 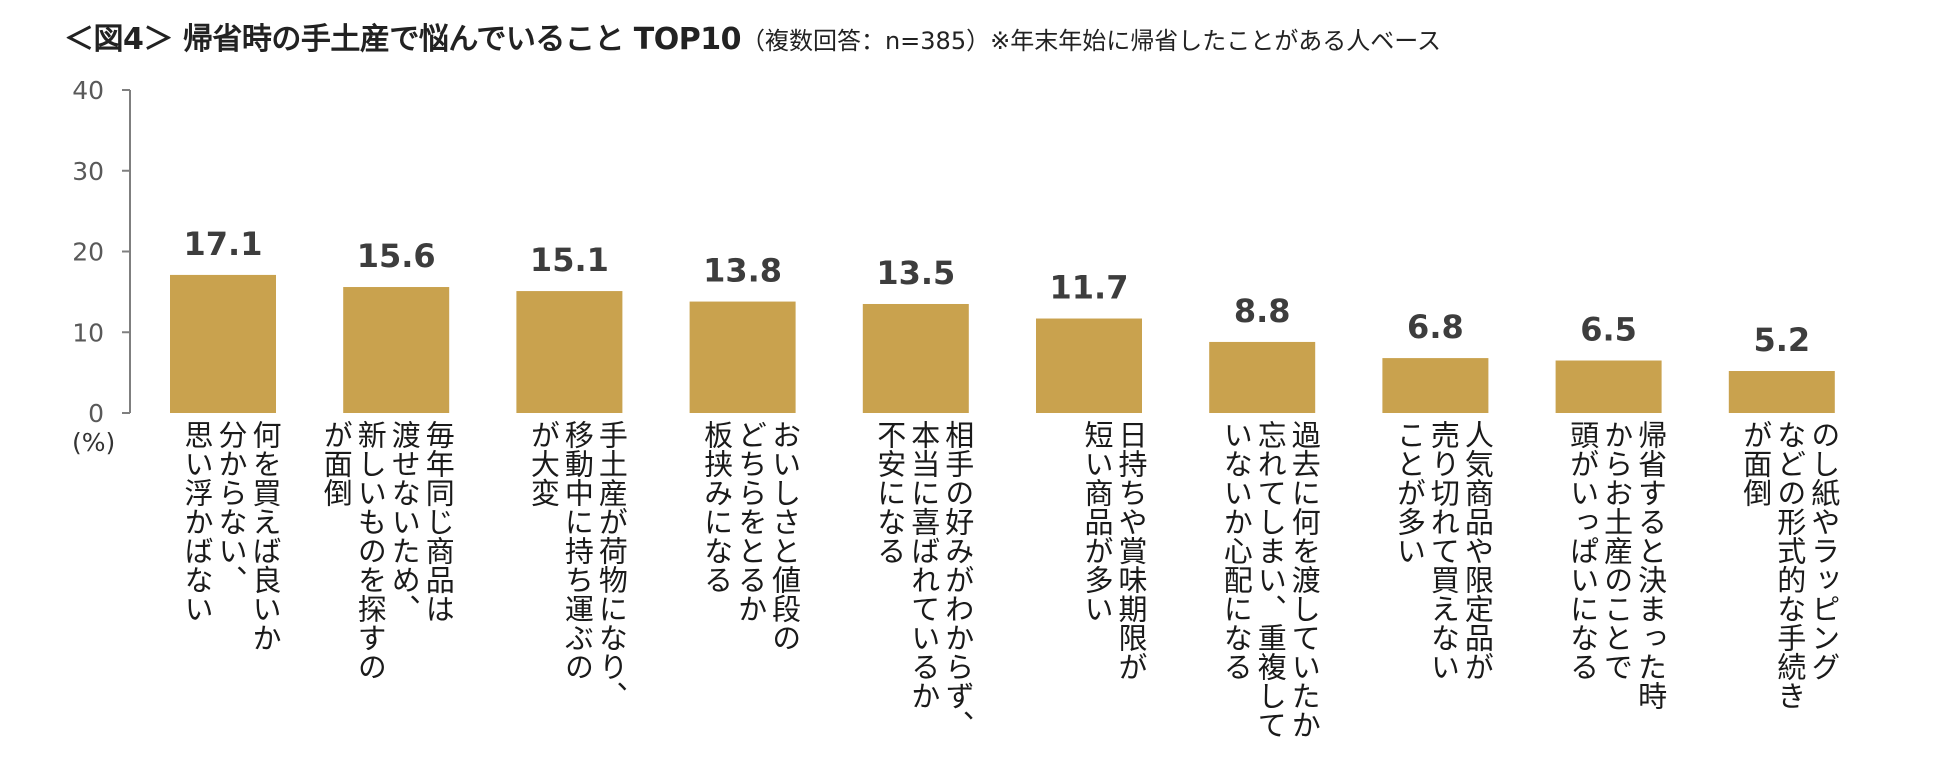 What do you see at coordinates (387, 550) in the screenshot?
I see `category-label: 毎年同じ商品は 渡せないため、 新しいものを探すの が面倒` at bounding box center [387, 550].